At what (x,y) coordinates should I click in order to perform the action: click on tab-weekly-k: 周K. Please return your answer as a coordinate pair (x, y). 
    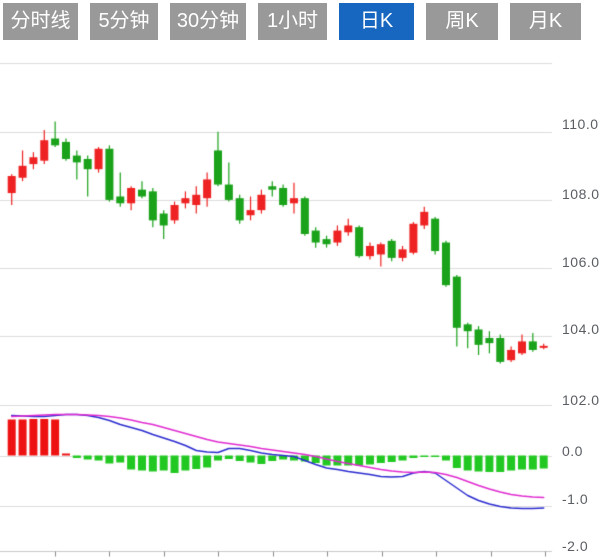
    Looking at the image, I should click on (462, 21).